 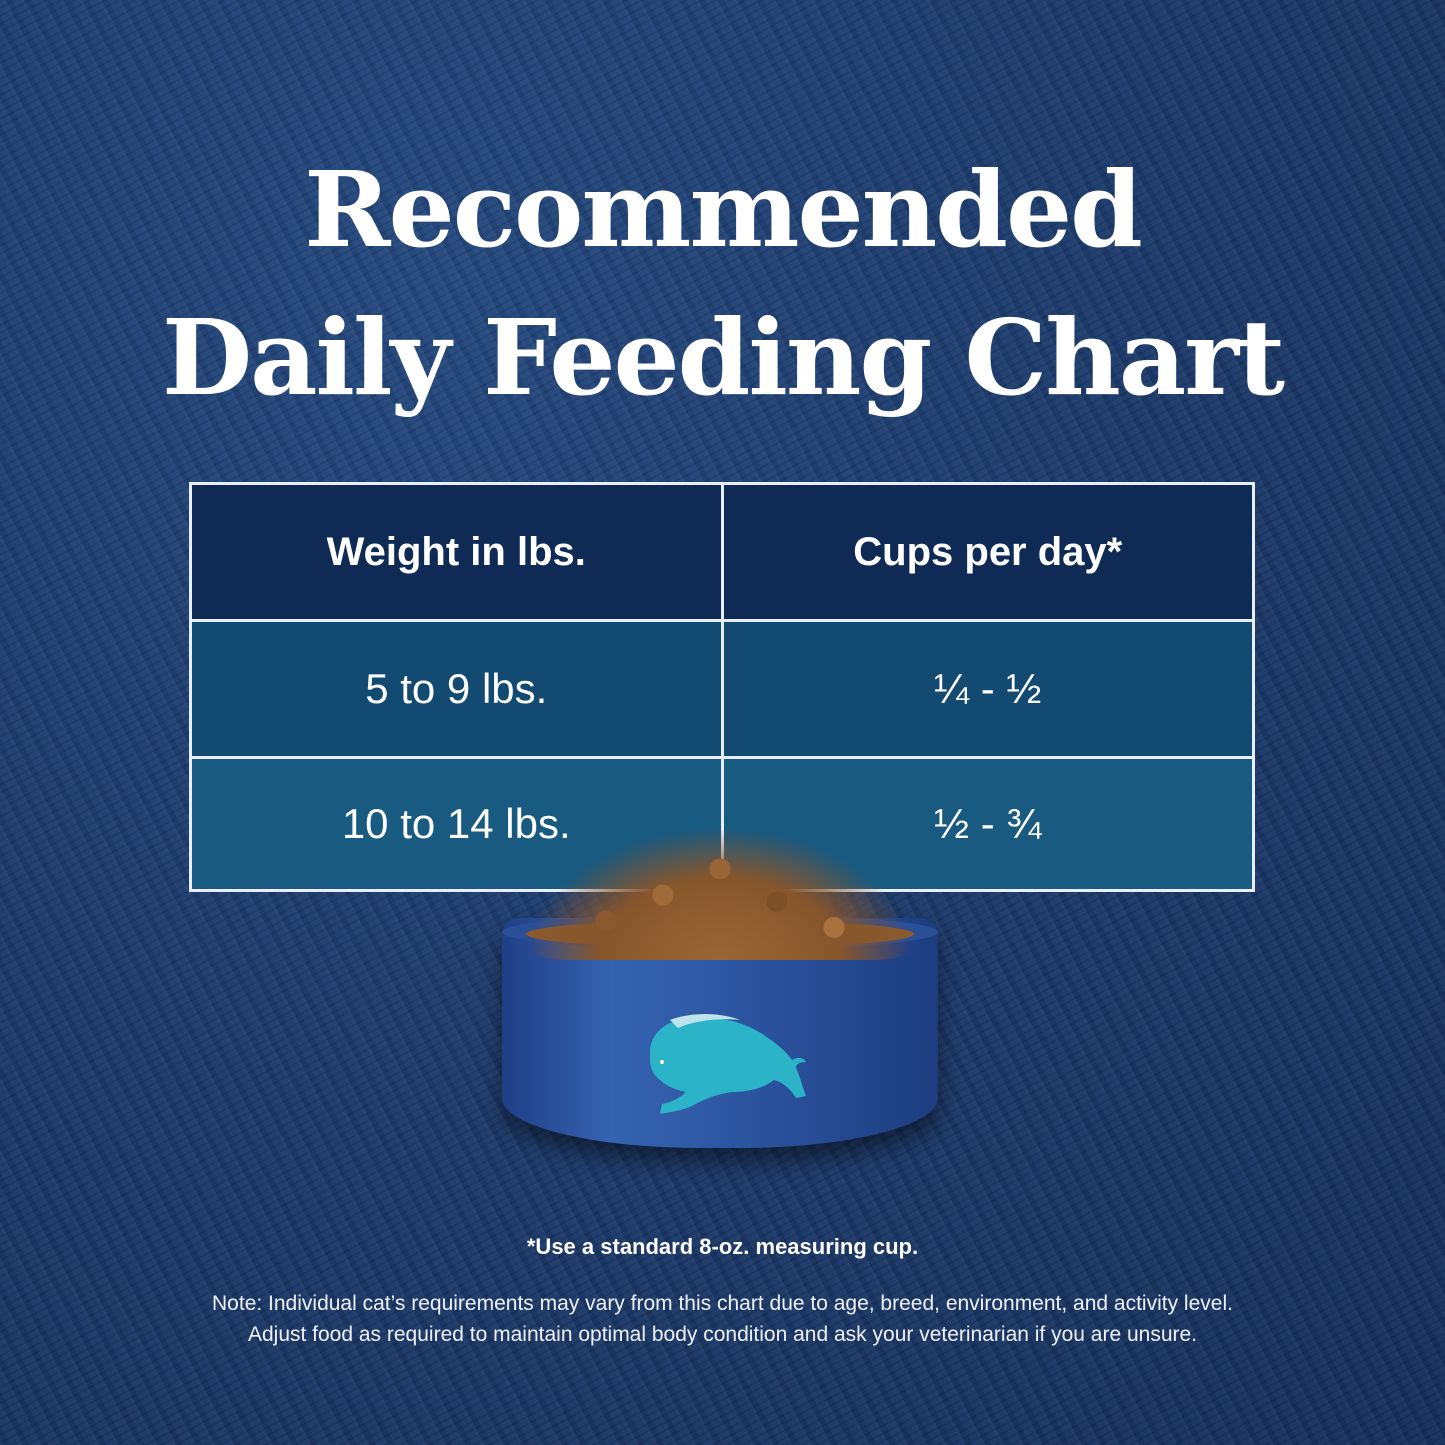 What do you see at coordinates (722, 1246) in the screenshot?
I see `footnote: *Use a standard 8-oz. measuring cup.` at bounding box center [722, 1246].